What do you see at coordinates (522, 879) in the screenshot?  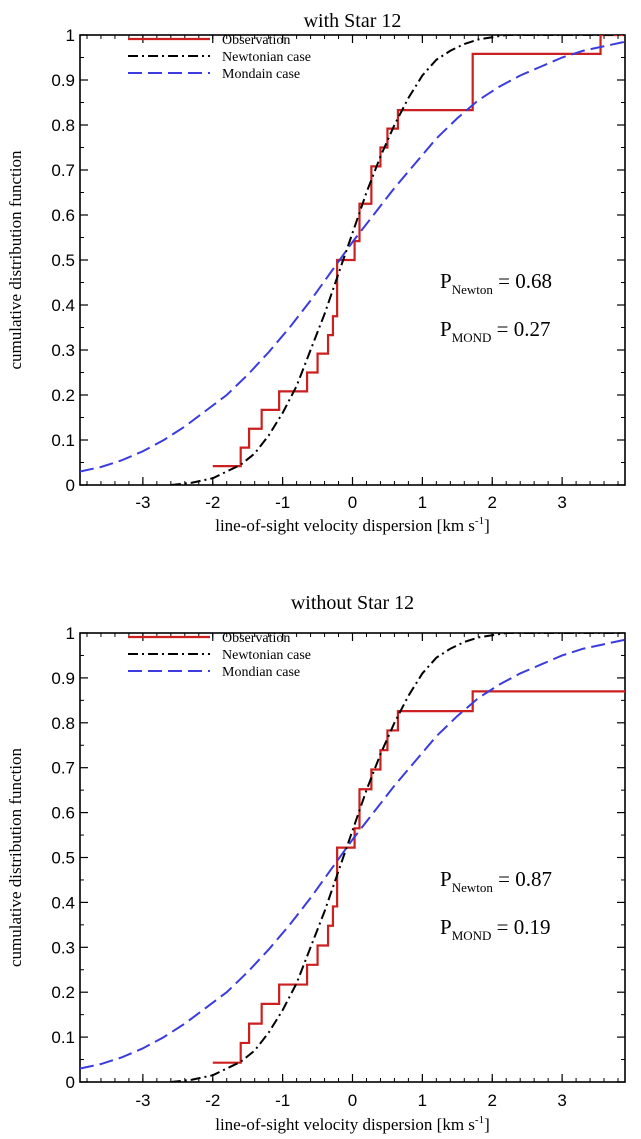 I see `p-newton-value: = 0.87` at bounding box center [522, 879].